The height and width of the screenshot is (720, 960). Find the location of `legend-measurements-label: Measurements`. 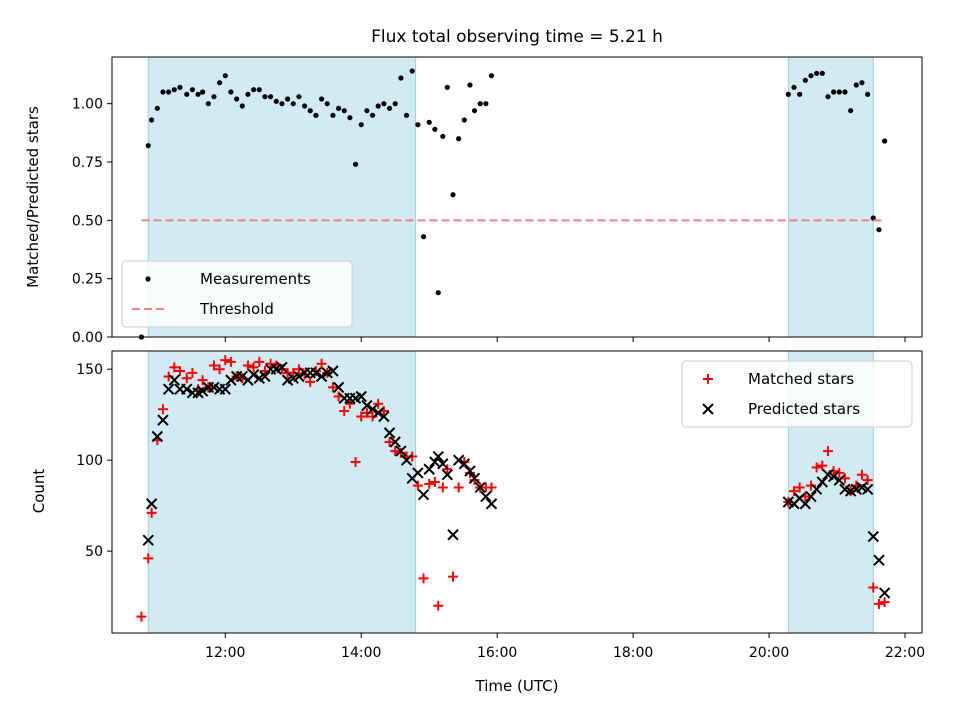

legend-measurements-label: Measurements is located at coordinates (255, 279).